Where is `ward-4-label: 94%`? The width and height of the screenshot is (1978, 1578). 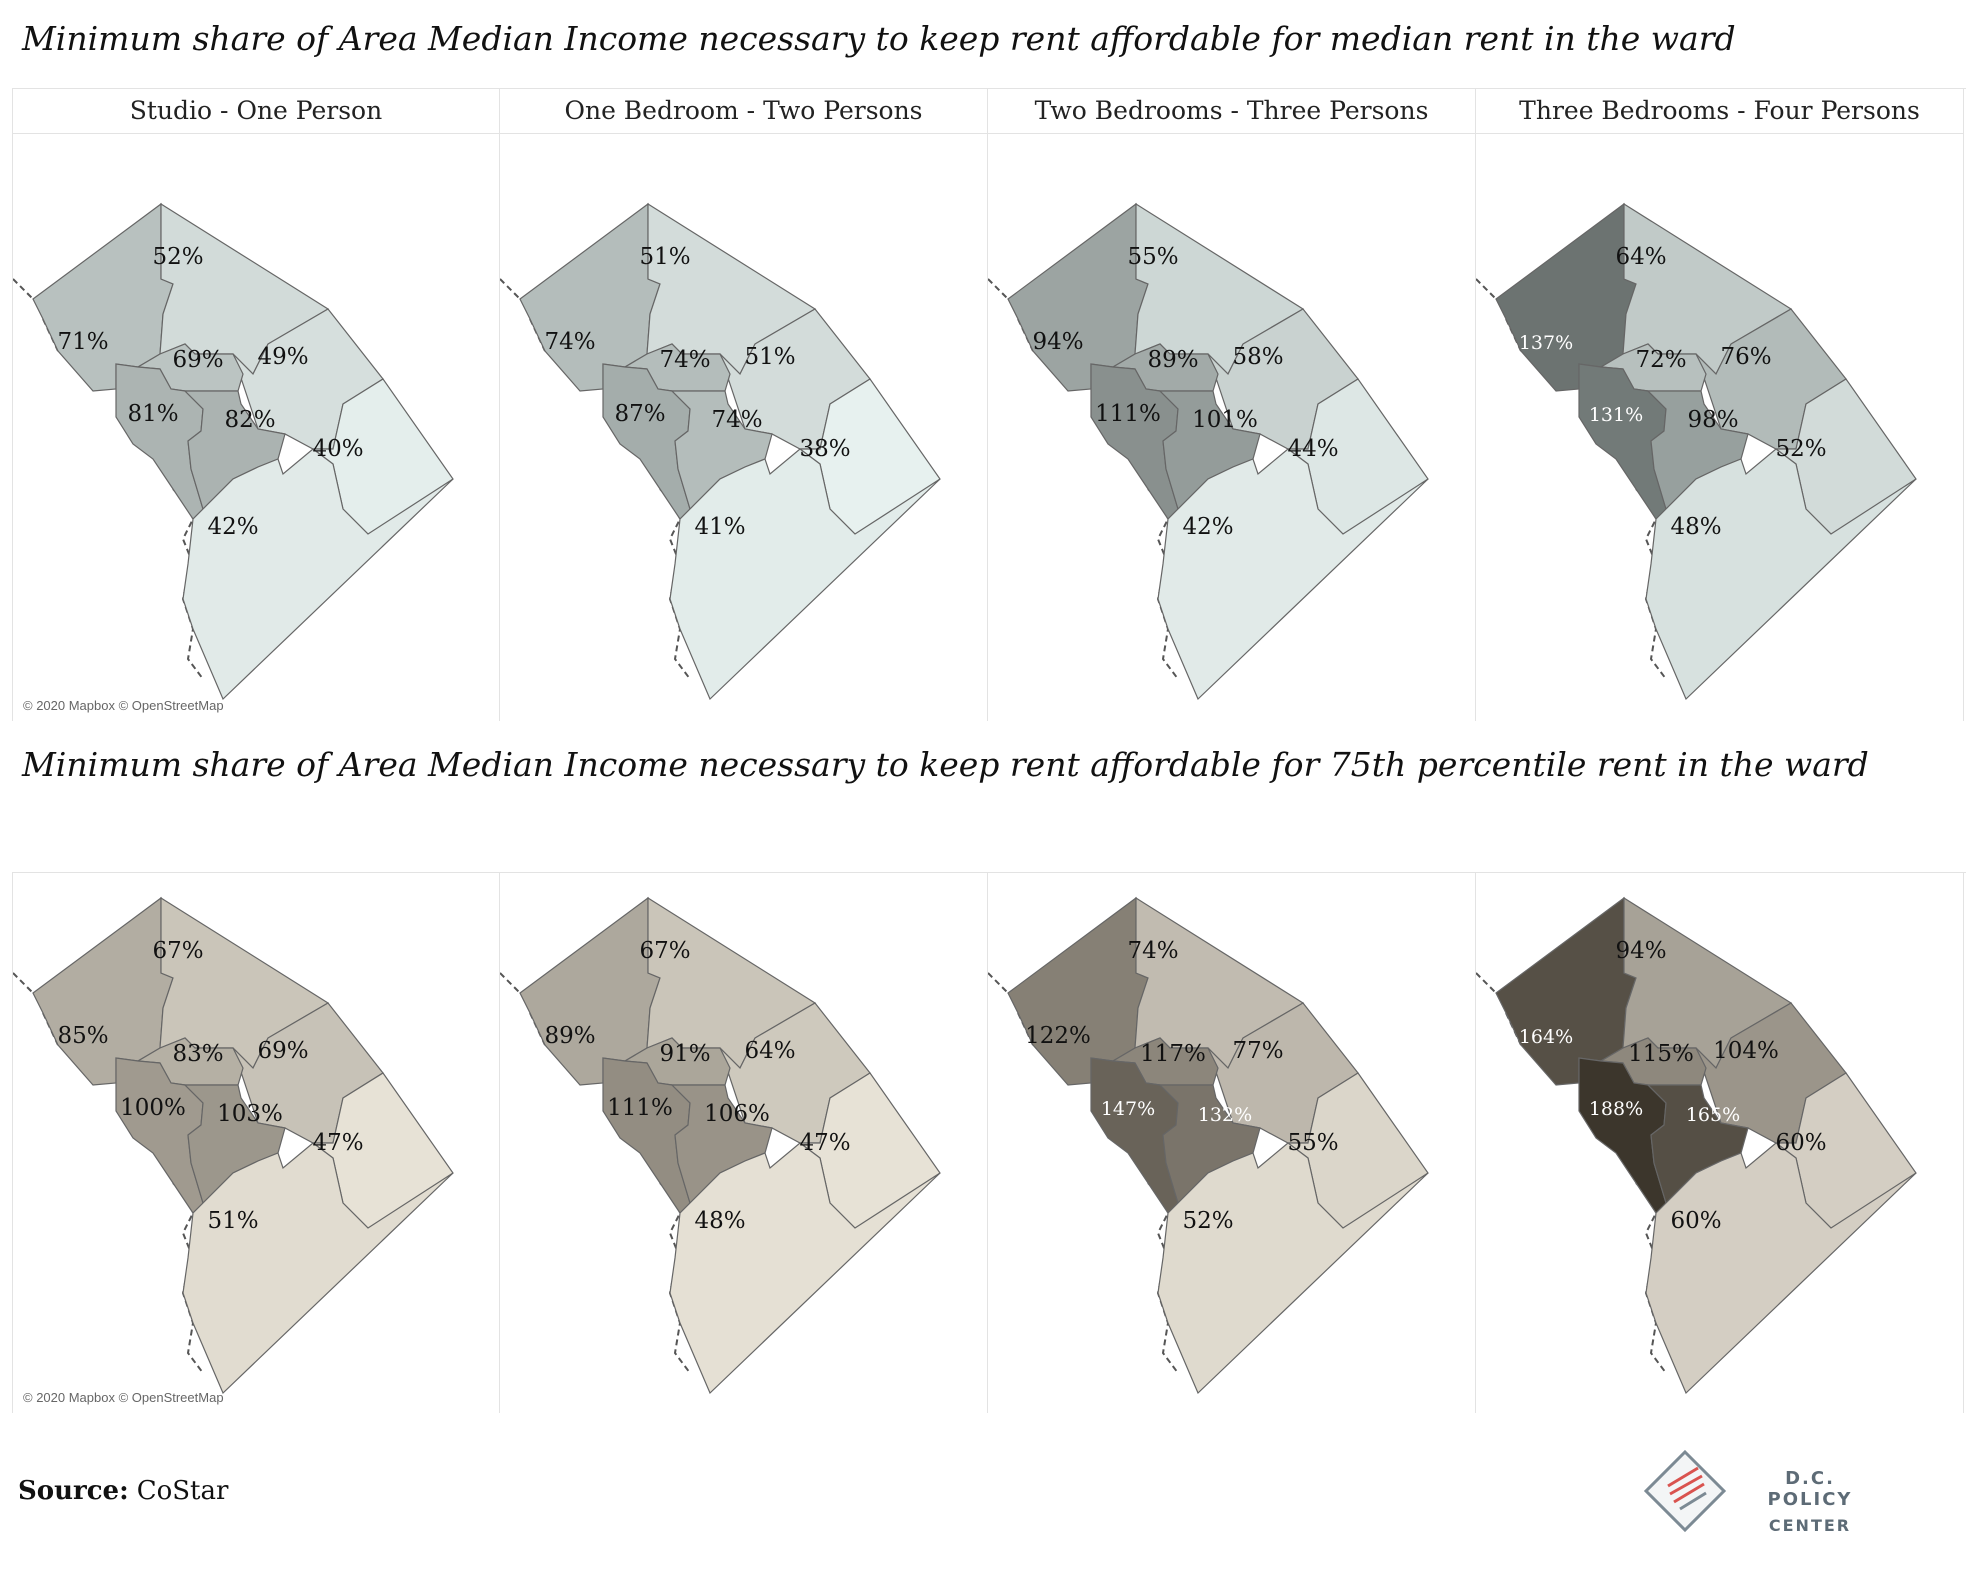
ward-4-label: 94% is located at coordinates (1640, 951).